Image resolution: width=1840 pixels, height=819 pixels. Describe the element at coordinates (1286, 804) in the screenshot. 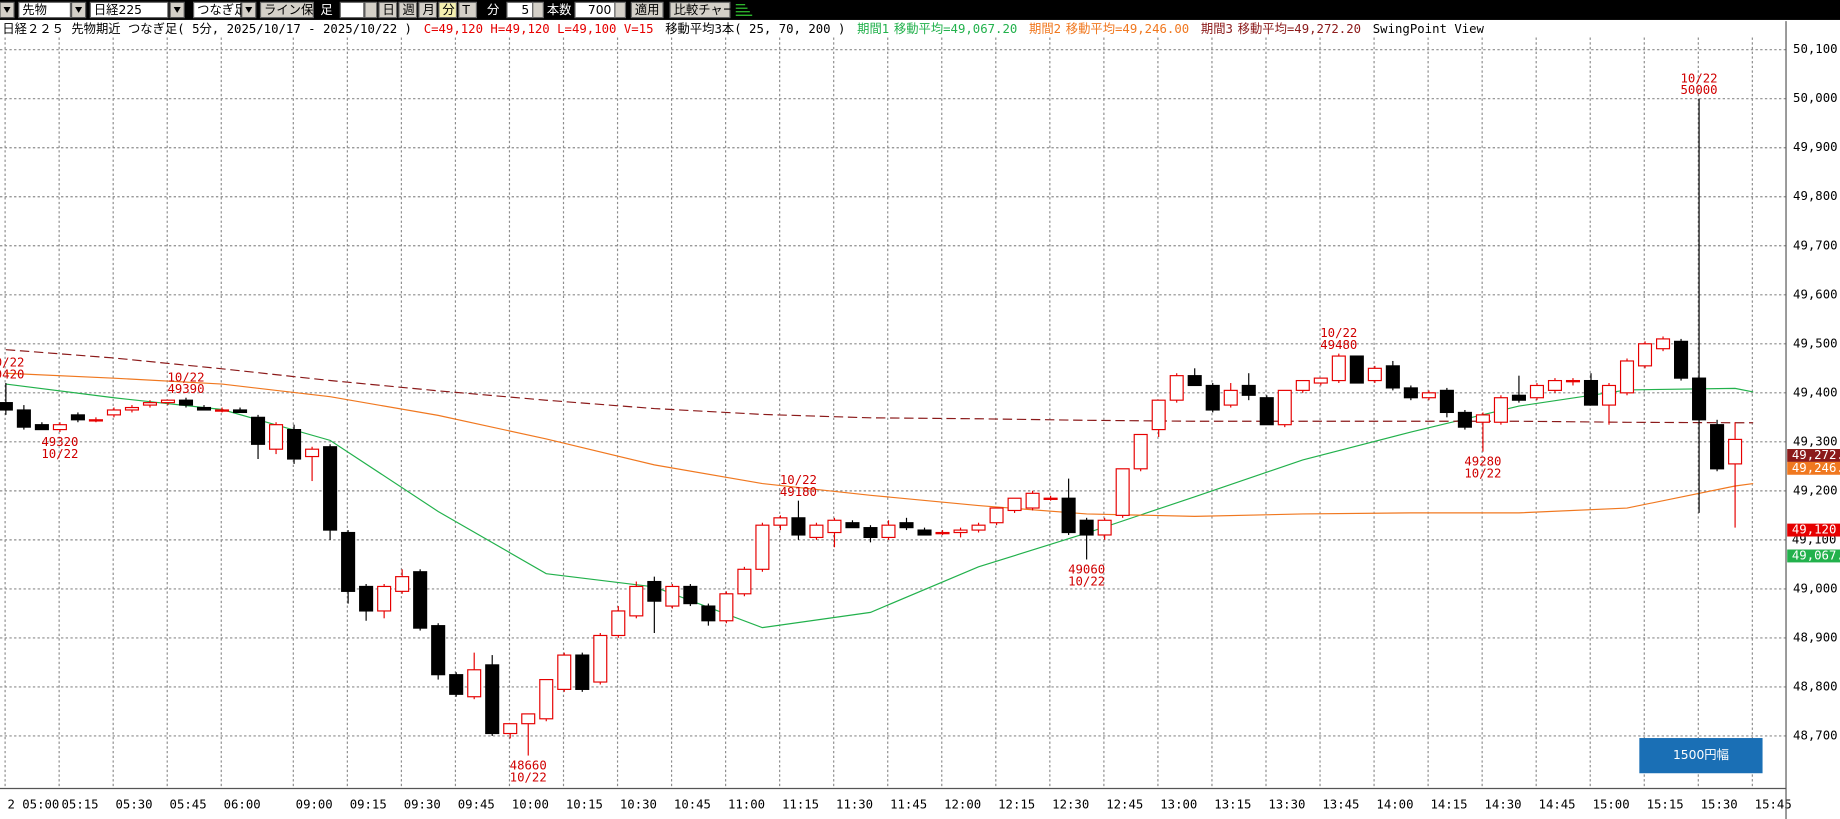

I see `x-tick-label: 13:30` at that location.